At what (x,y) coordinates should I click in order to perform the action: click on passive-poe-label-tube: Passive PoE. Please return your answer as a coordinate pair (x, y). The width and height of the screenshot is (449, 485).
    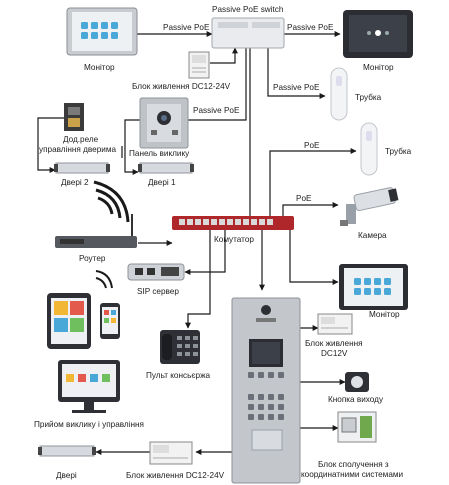
    Looking at the image, I should click on (296, 87).